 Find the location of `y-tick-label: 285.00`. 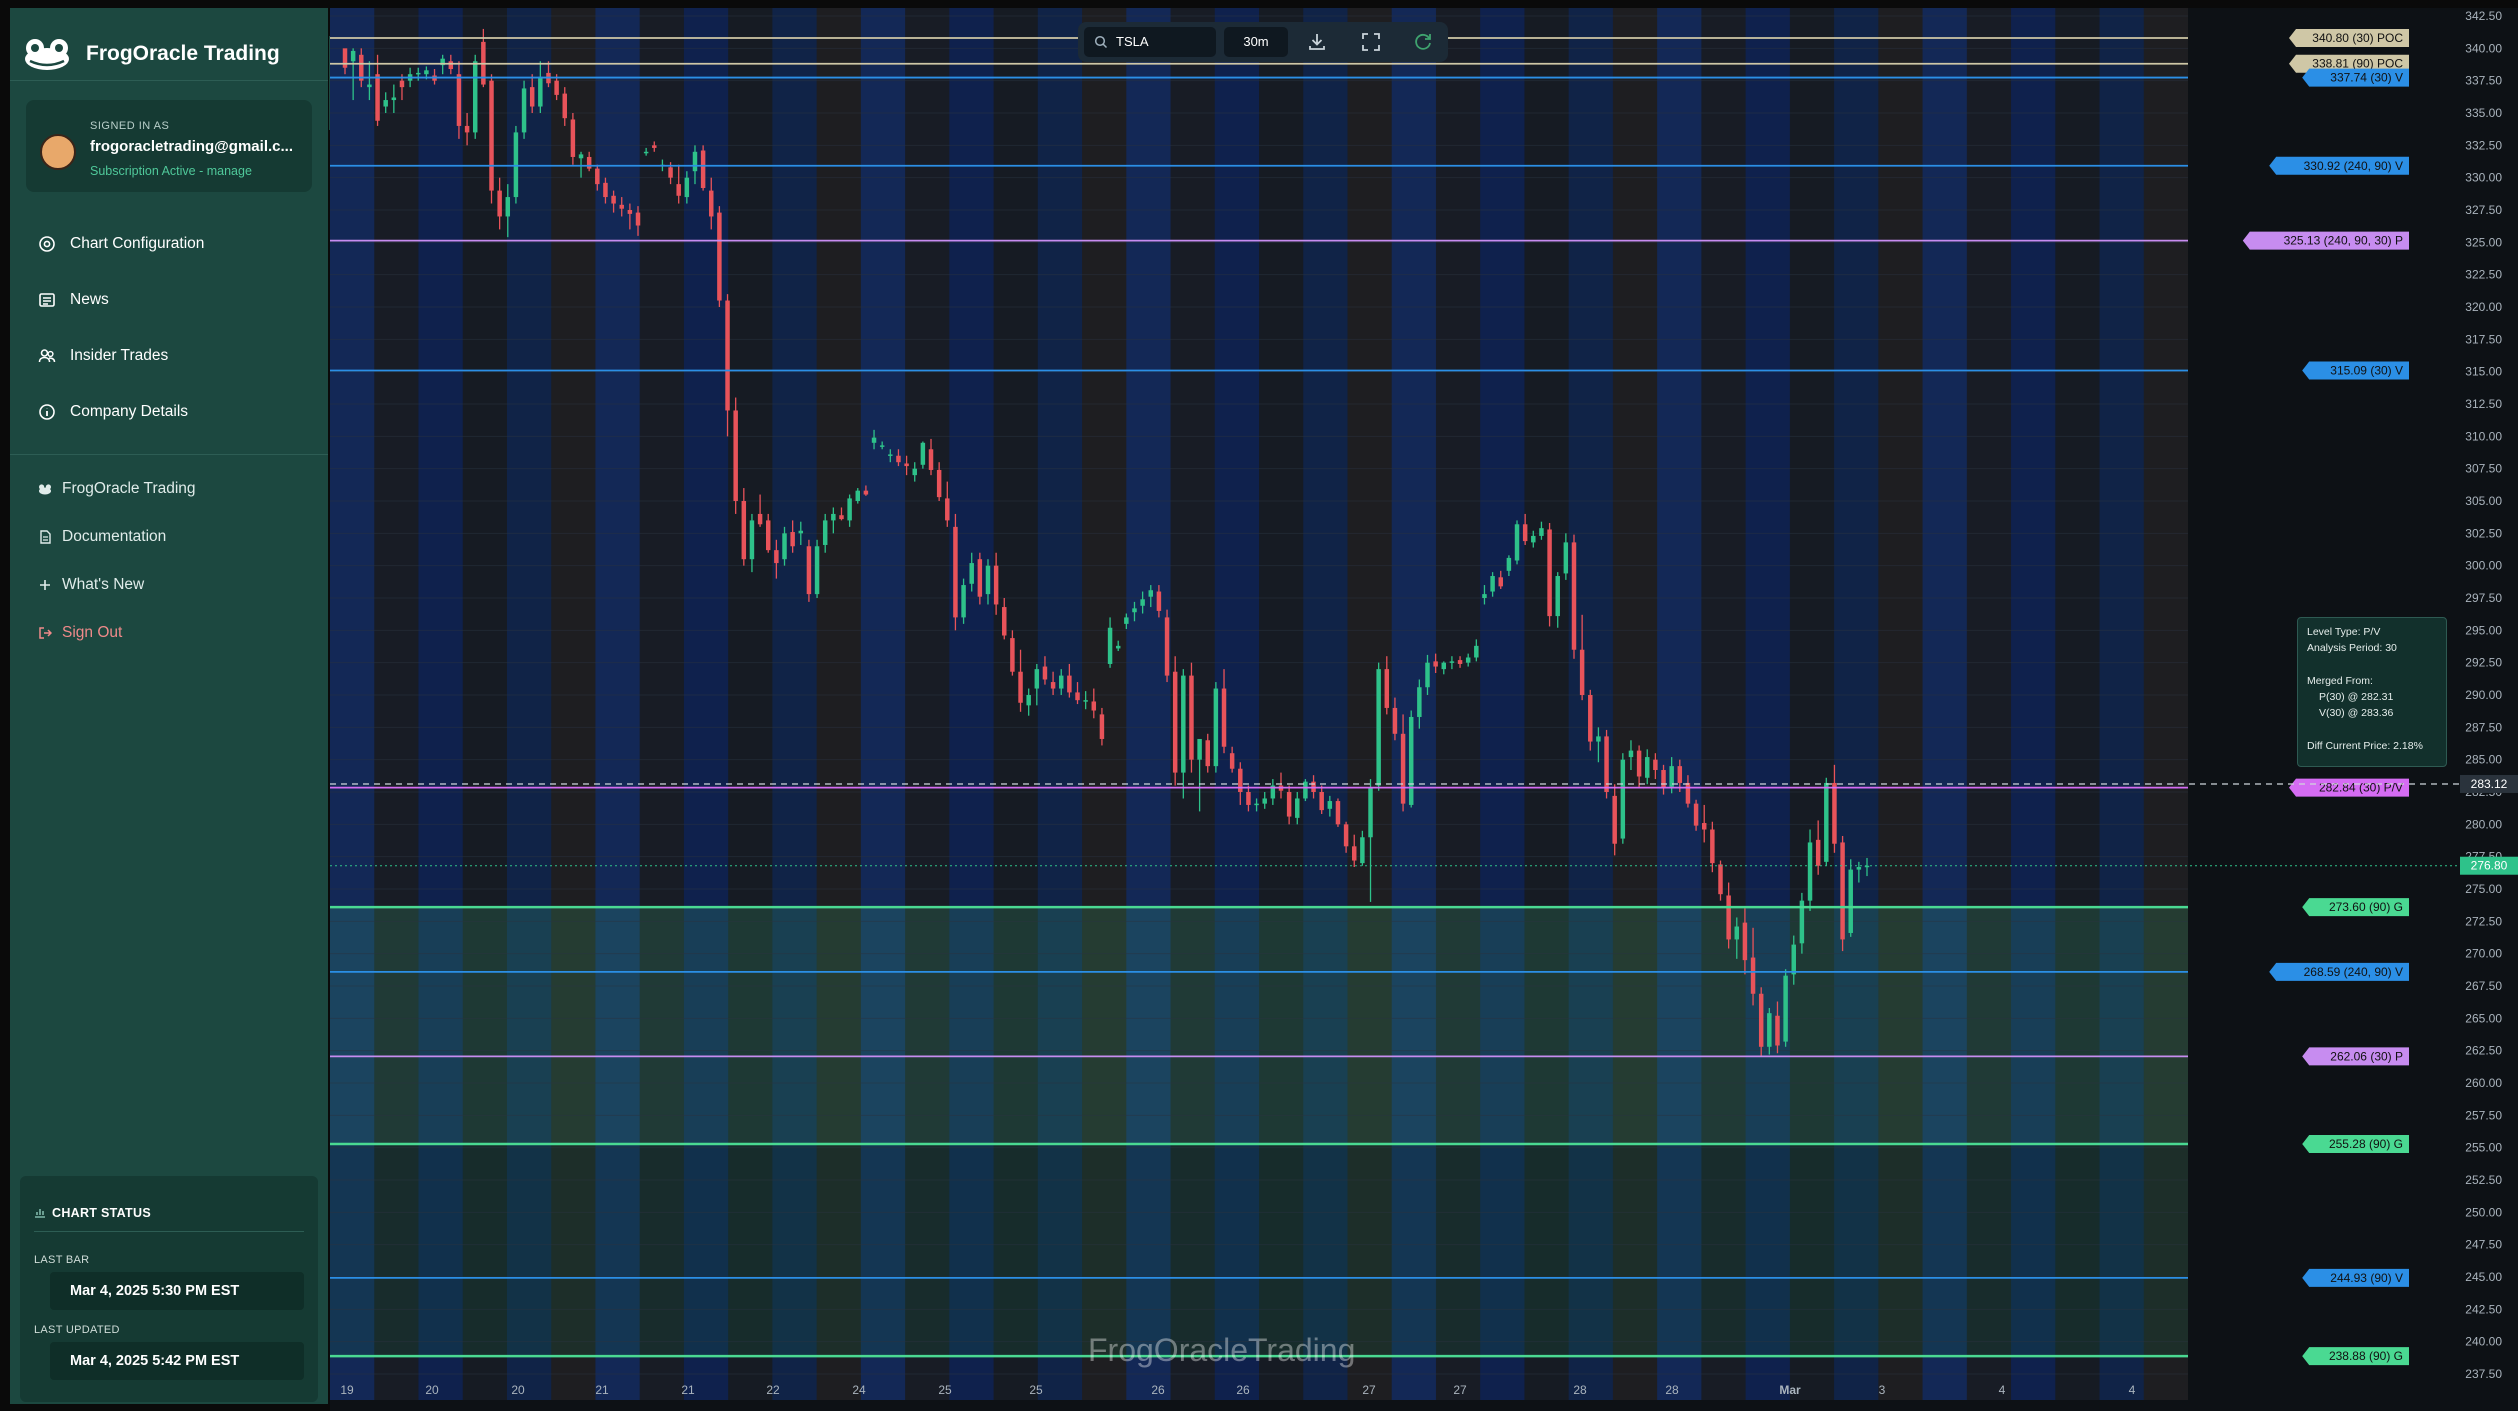

y-tick-label: 285.00 is located at coordinates (2483, 760).